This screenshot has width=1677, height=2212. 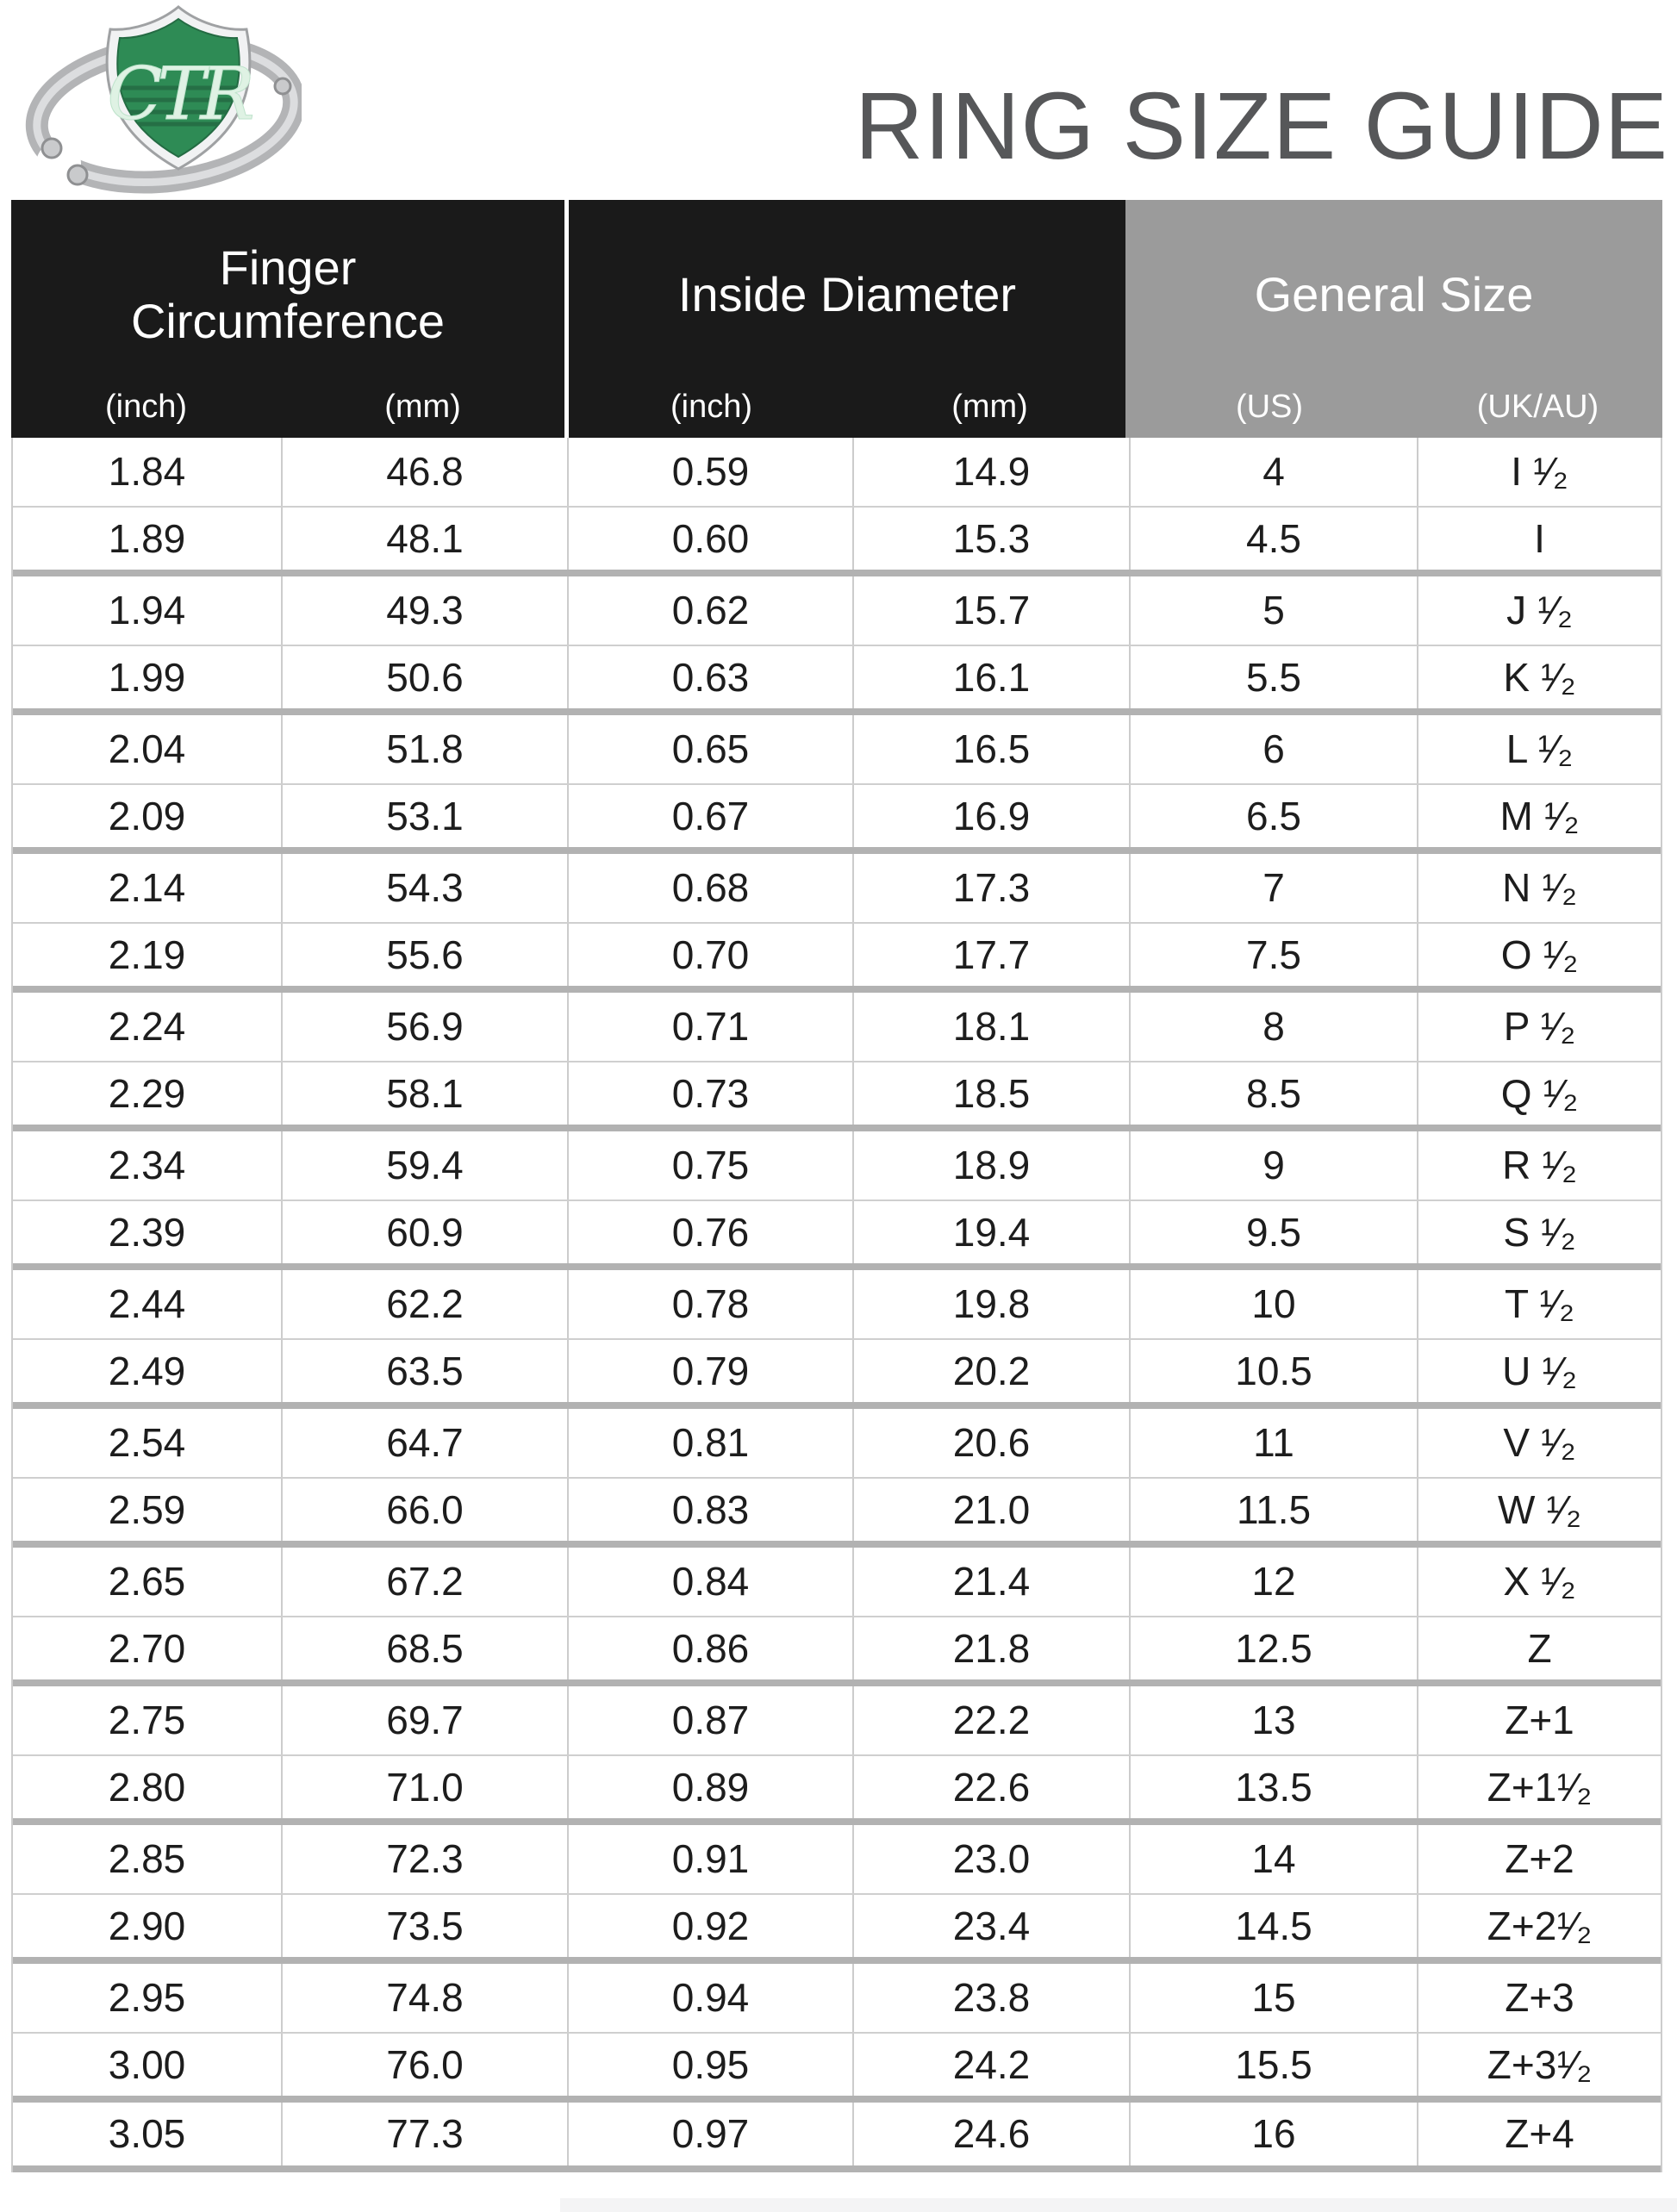 What do you see at coordinates (709, 2134) in the screenshot?
I see `cell-diameter-inch: 0.97` at bounding box center [709, 2134].